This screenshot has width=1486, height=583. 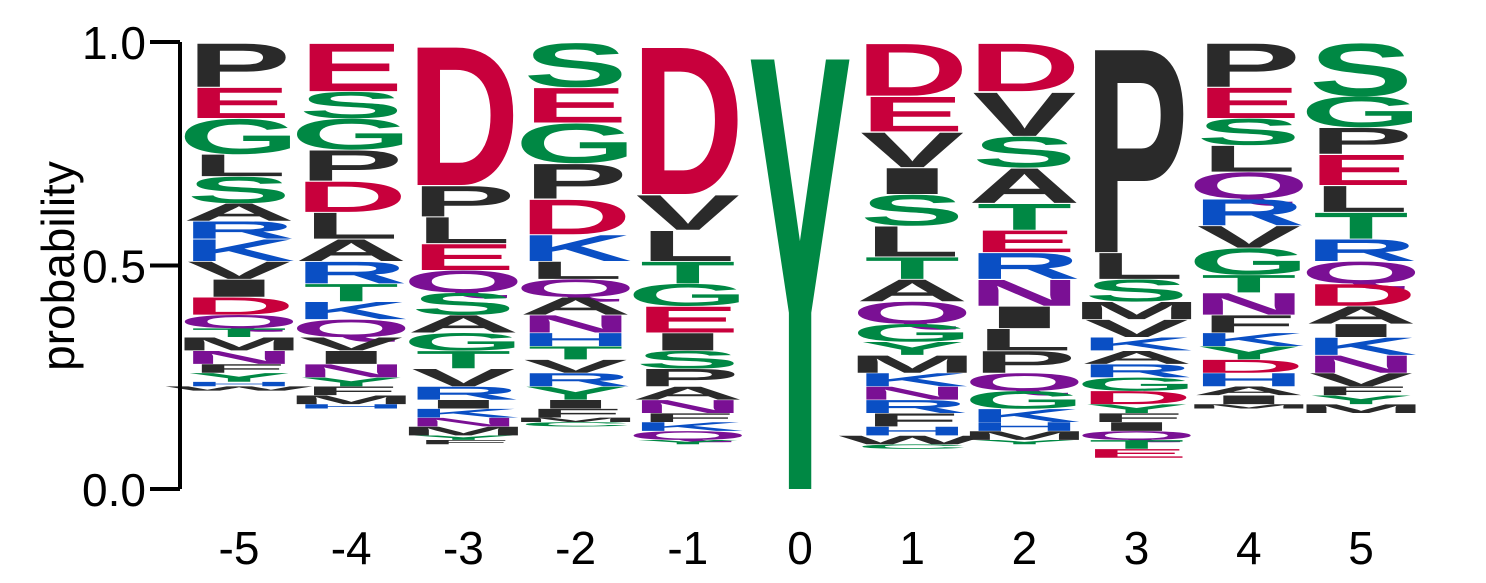 What do you see at coordinates (1025, 548) in the screenshot?
I see `x-tick-label: 2` at bounding box center [1025, 548].